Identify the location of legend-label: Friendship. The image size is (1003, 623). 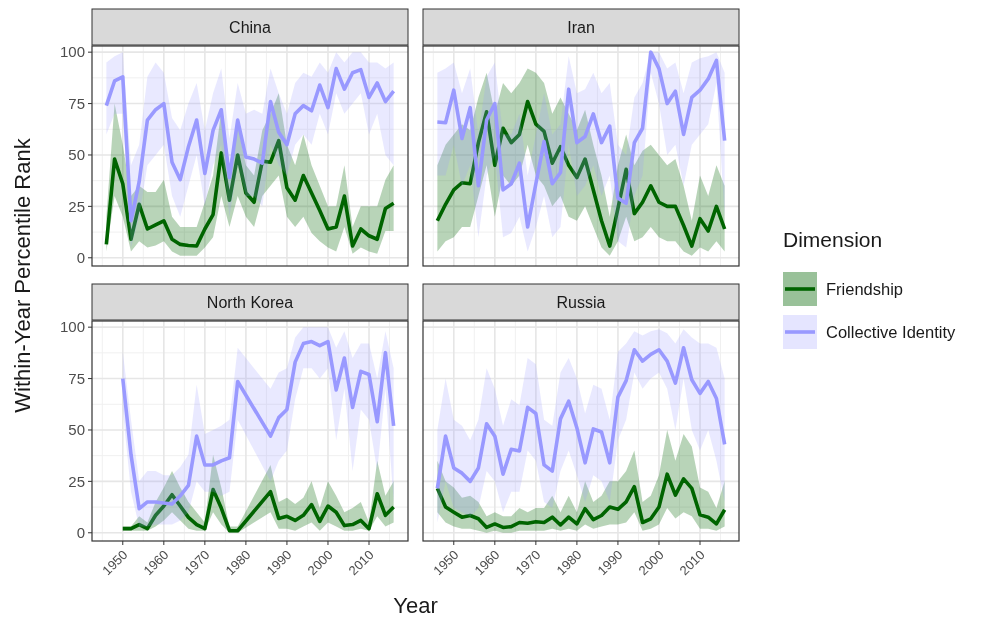
(865, 288).